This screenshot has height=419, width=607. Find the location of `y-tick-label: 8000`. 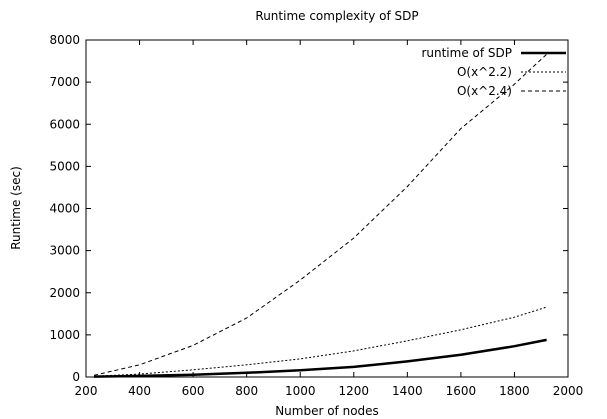

y-tick-label: 8000 is located at coordinates (64, 40).